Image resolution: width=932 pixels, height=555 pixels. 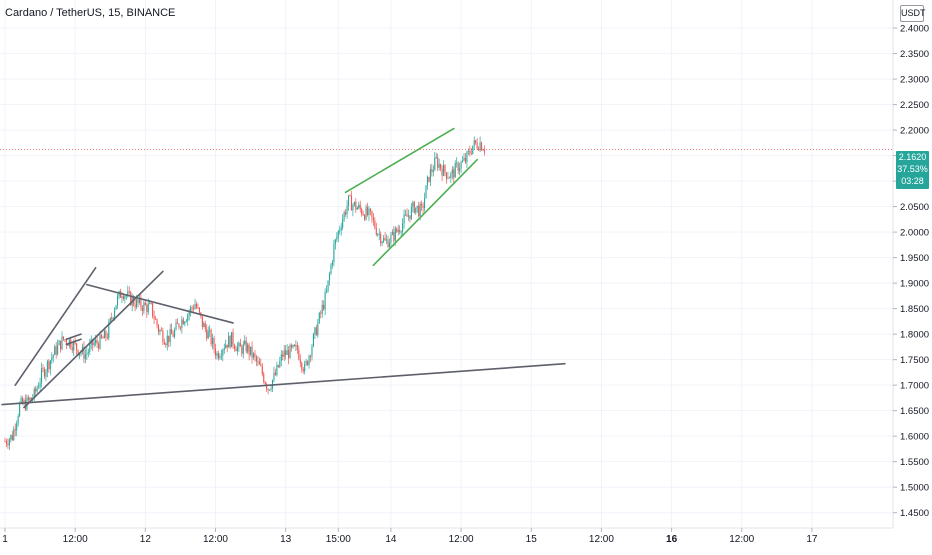 I want to click on y-tick-label: 2.4000, so click(x=914, y=29).